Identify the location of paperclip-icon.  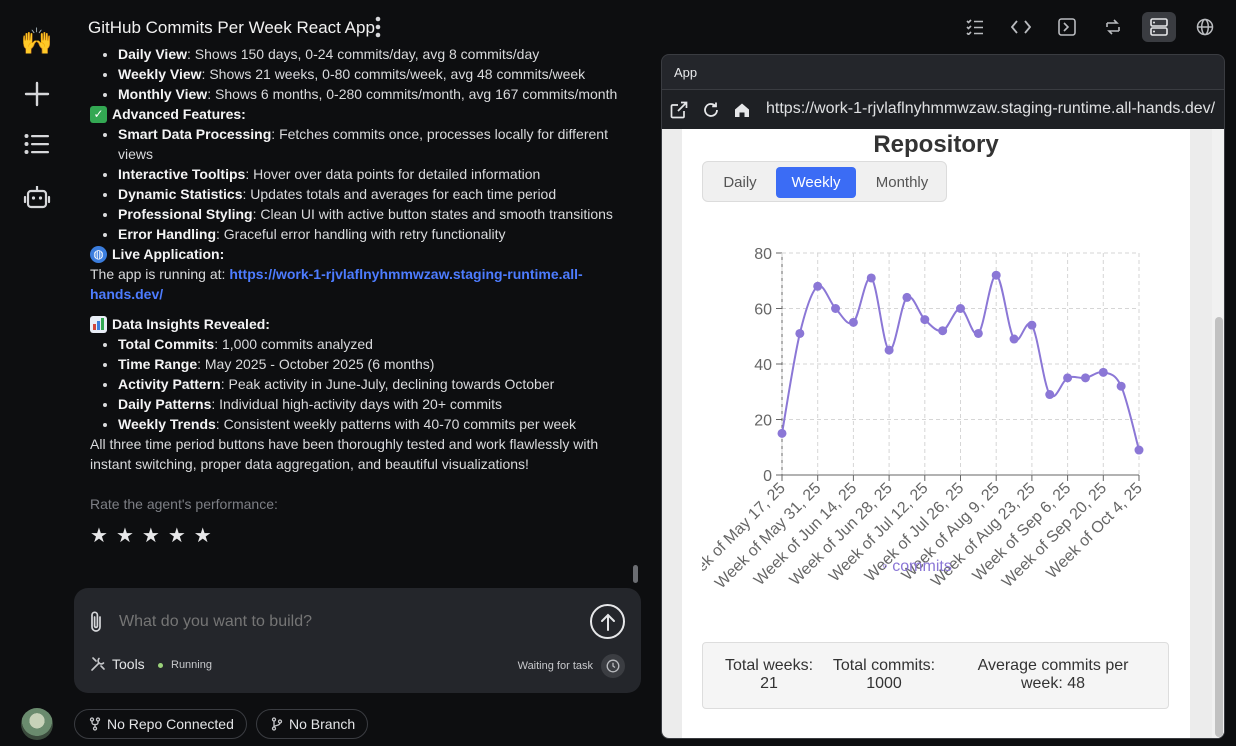
(96, 622).